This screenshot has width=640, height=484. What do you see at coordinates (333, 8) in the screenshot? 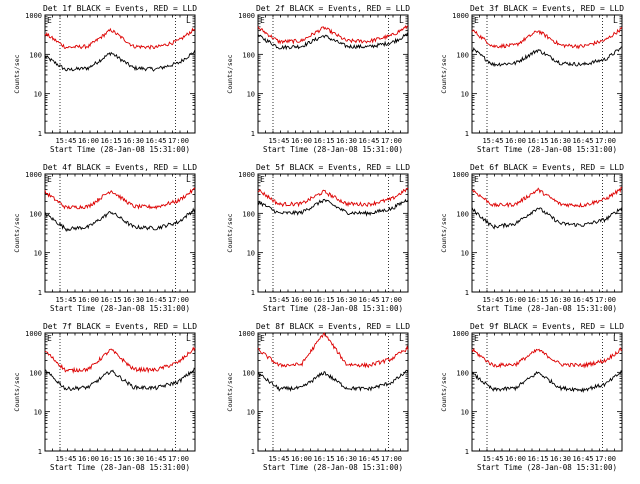
I see `panel-title: Det 2f BLACK = Events, RED = LLD` at bounding box center [333, 8].